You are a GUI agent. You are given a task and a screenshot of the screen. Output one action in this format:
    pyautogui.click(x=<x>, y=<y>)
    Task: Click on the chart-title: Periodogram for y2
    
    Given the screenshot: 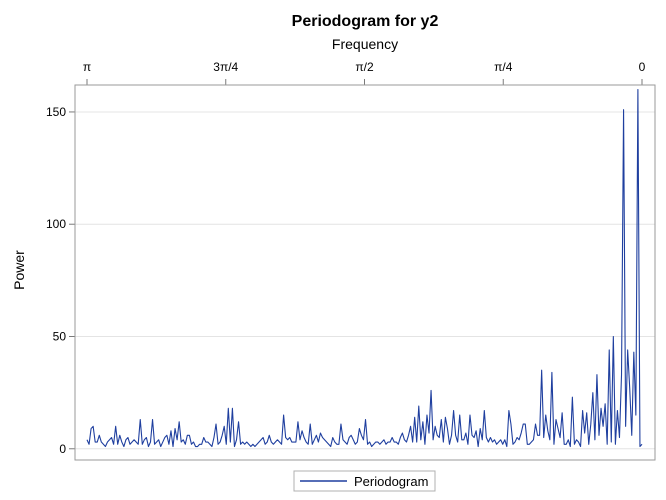 What is the action you would take?
    pyautogui.click(x=365, y=21)
    